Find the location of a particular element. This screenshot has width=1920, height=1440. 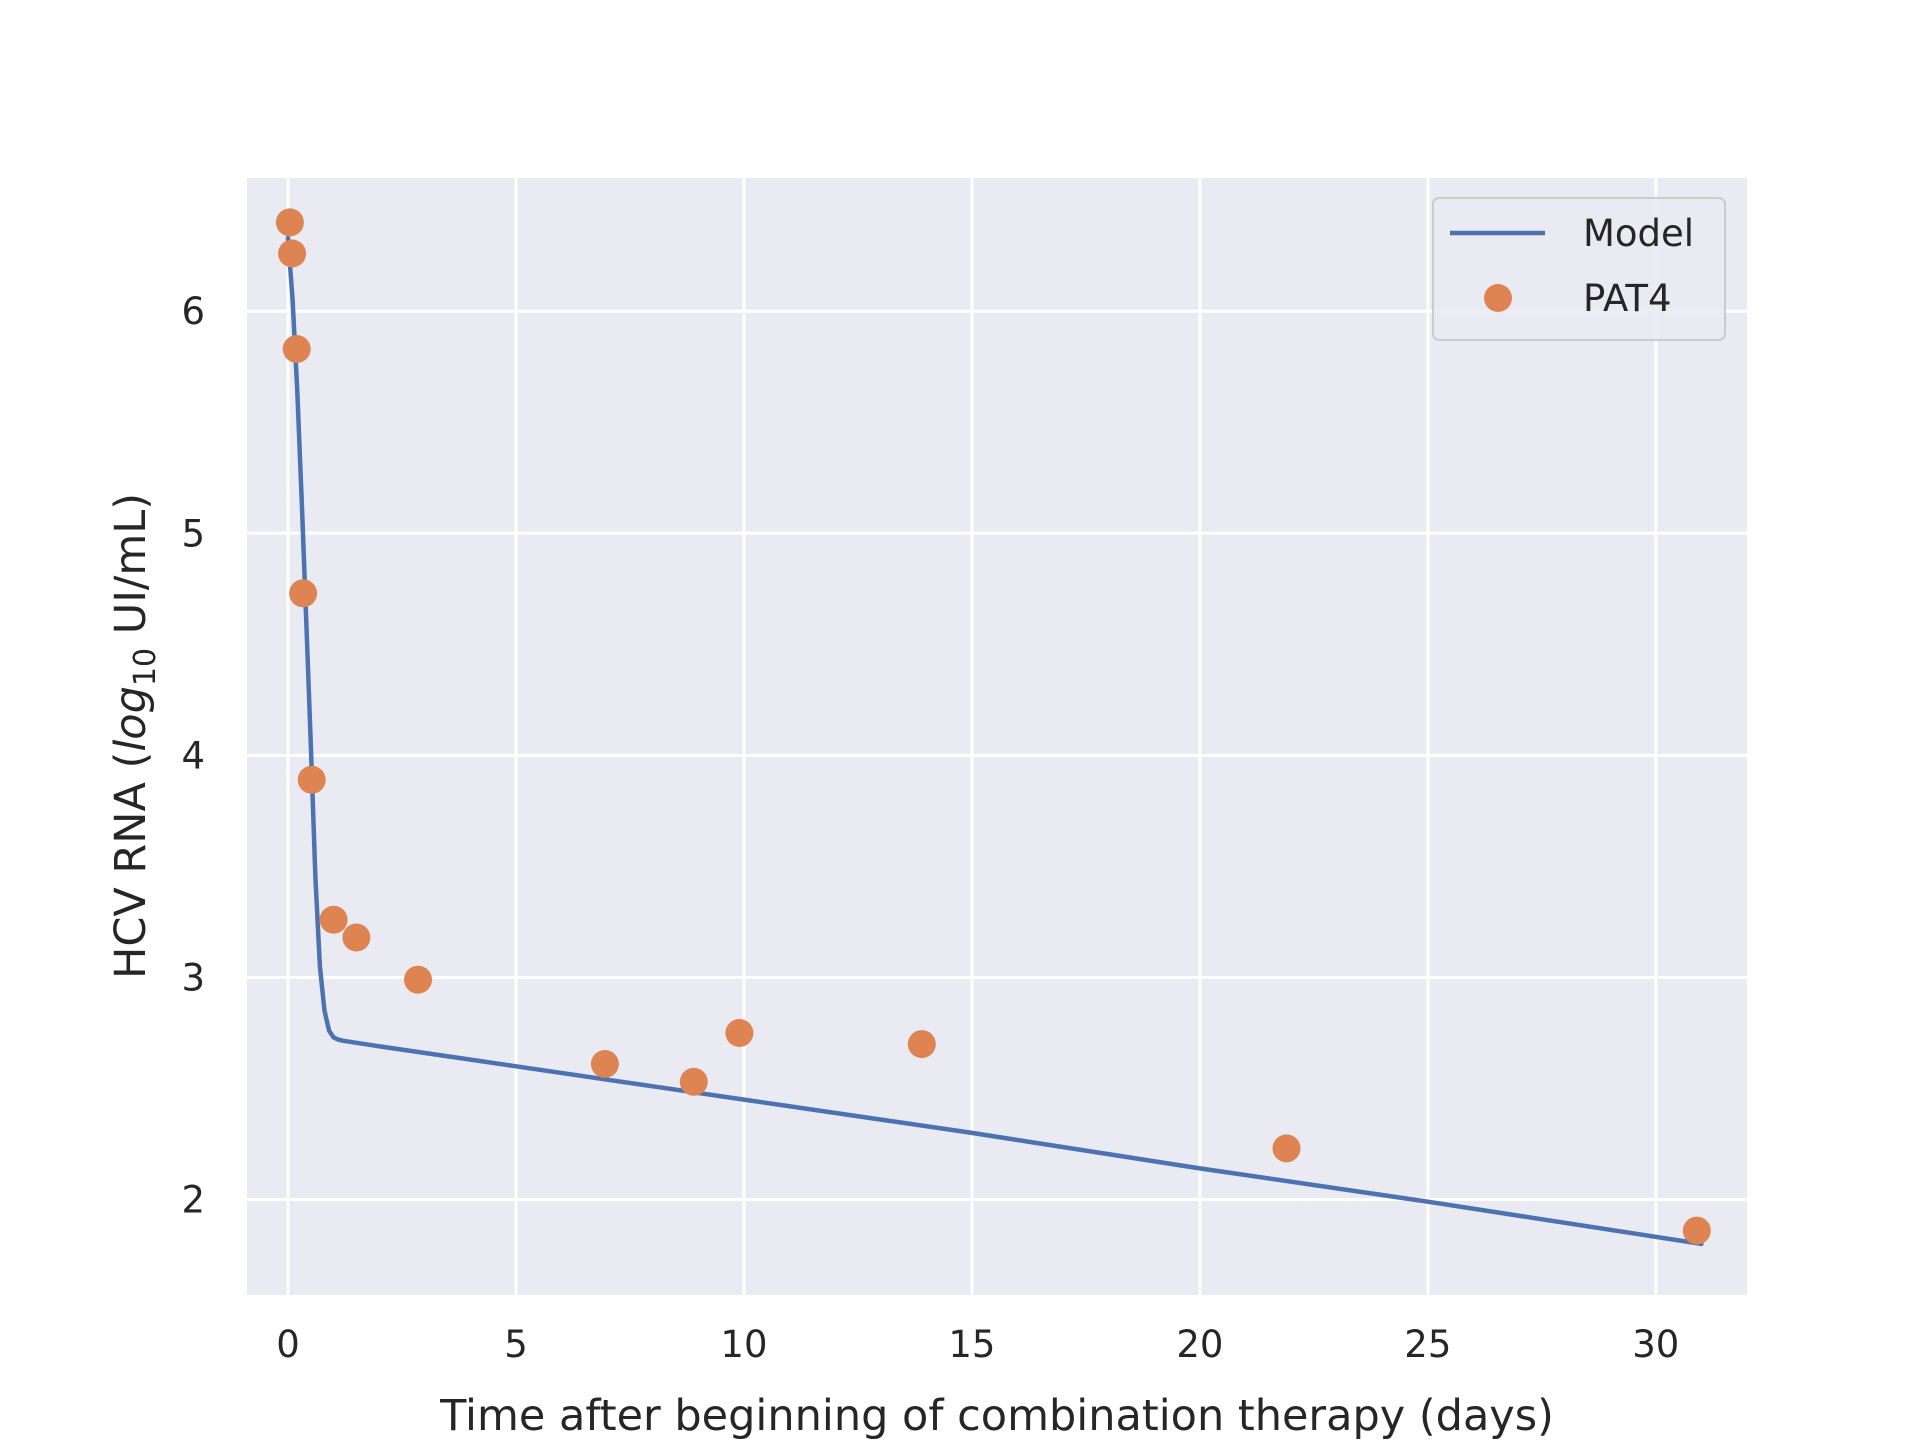

y-tick-label: 2 is located at coordinates (193, 1200).